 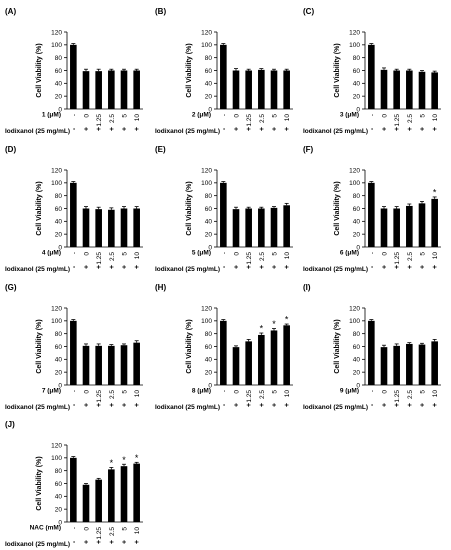 What do you see at coordinates (51, 253) in the screenshot?
I see `x-axis-label: 4 (μM)` at bounding box center [51, 253].